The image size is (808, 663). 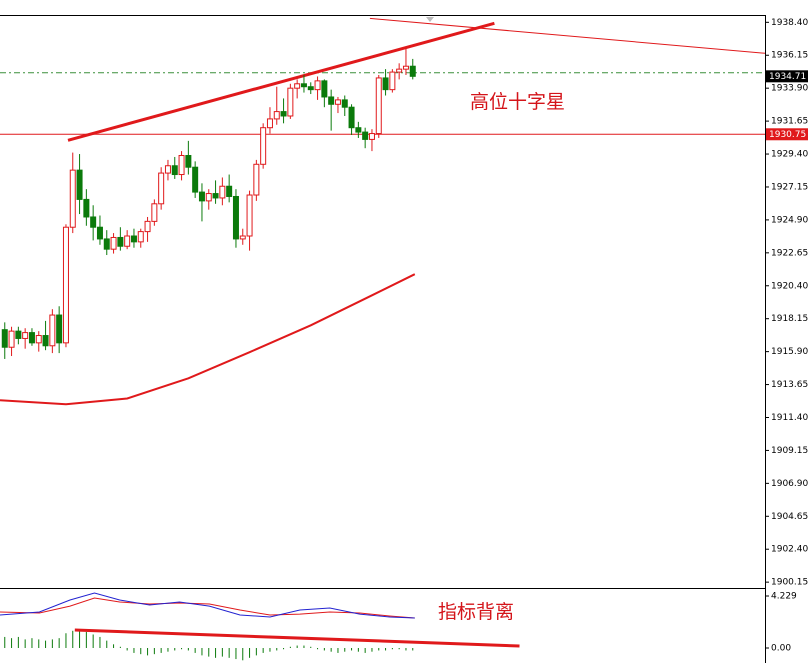 What do you see at coordinates (789, 319) in the screenshot?
I see `y-tick-label: 1918.15` at bounding box center [789, 319].